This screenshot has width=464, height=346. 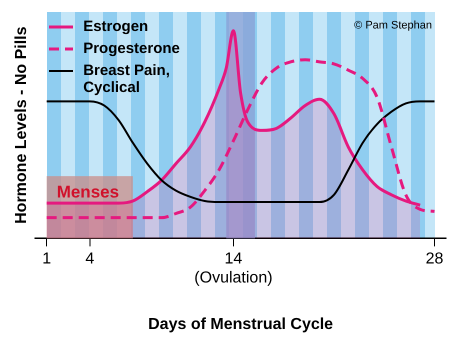 What do you see at coordinates (127, 79) in the screenshot?
I see `legend-label: Breast Pain, Cyclical` at bounding box center [127, 79].